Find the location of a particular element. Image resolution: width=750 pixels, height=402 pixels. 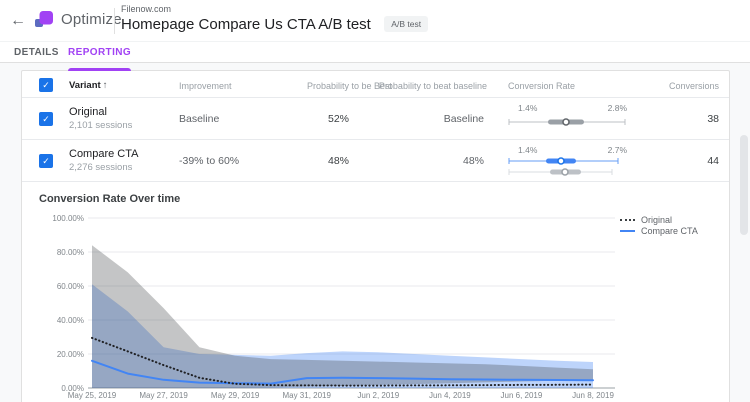

legend-label: Compare CTA is located at coordinates (669, 230).